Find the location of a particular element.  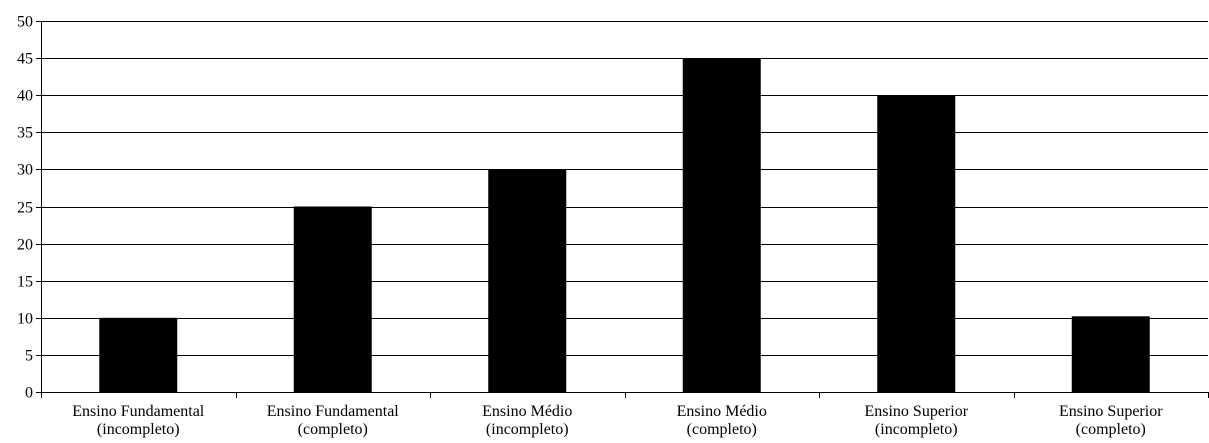

x-category-label-4: Ensino Médio (completo) is located at coordinates (722, 420).